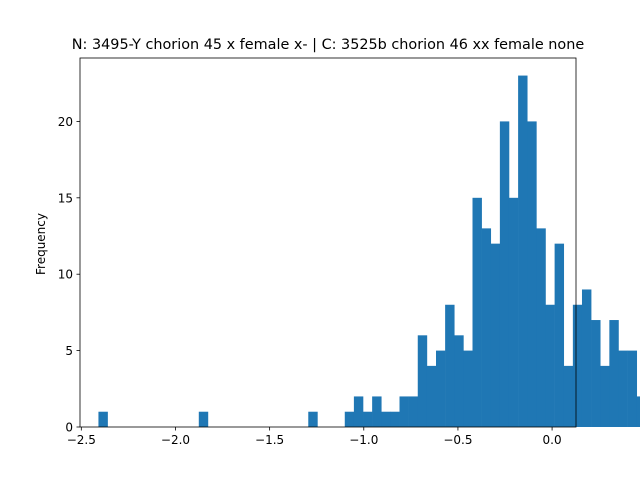  Describe the element at coordinates (175, 440) in the screenshot. I see `x-tick-label: −2.0` at that location.